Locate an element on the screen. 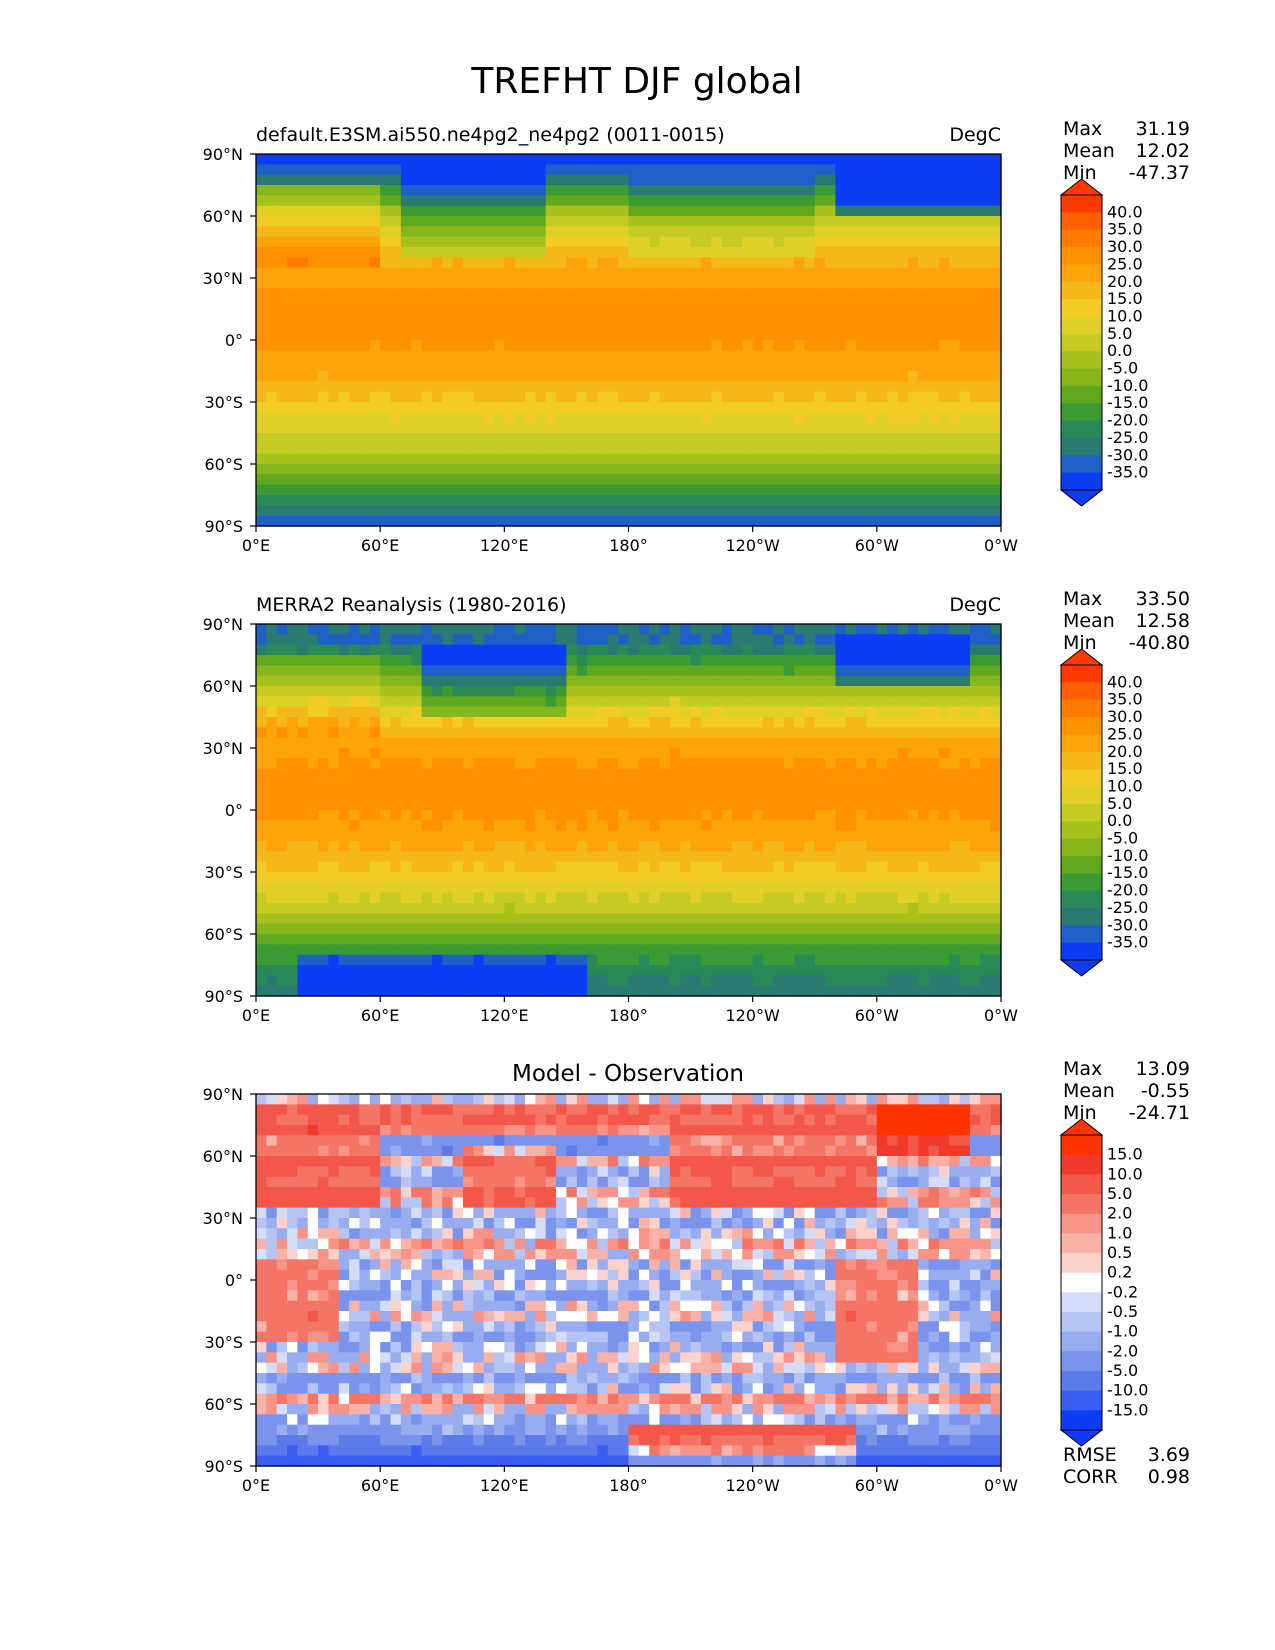 The height and width of the screenshot is (1650, 1275). colorbar-segment is located at coordinates (1081, 204).